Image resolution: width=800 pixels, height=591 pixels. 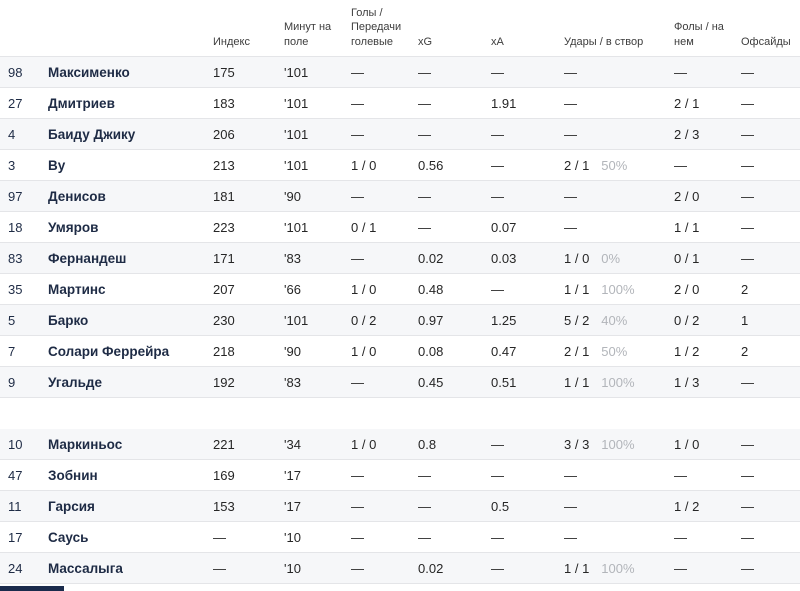 What do you see at coordinates (400, 165) in the screenshot?
I see `table-row: 3 Ву 213 '101 1 / 0 0.56 — 2 / 1 50% — —` at bounding box center [400, 165].